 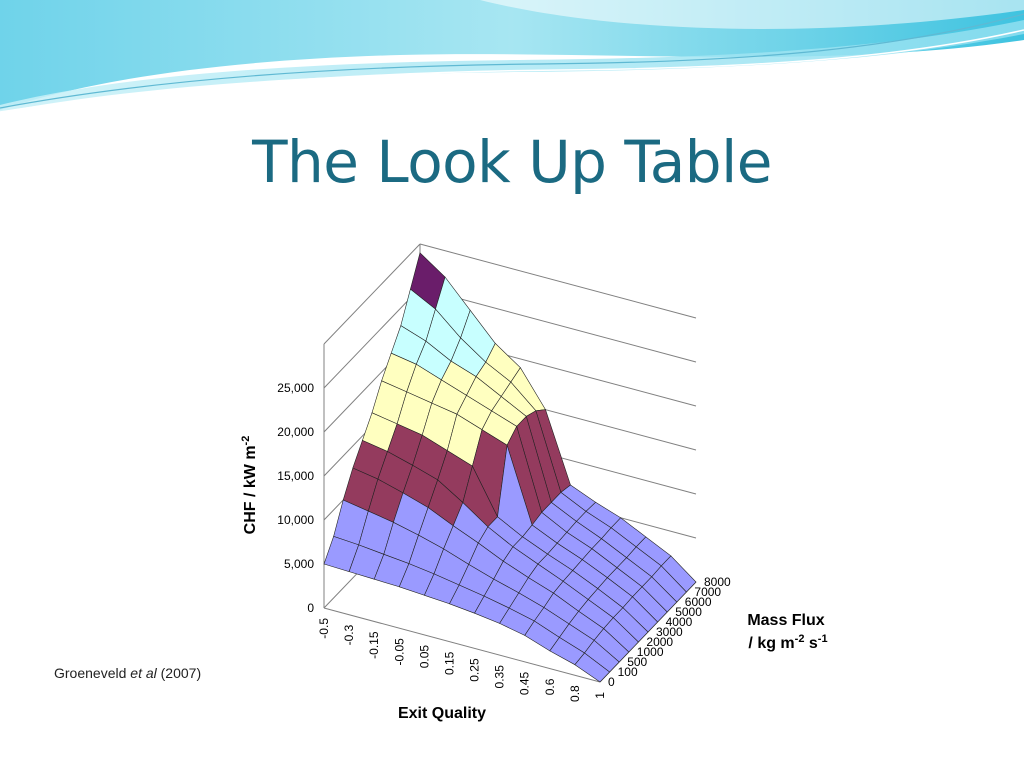 I want to click on x-axis-title: Exit Quality, so click(x=442, y=713).